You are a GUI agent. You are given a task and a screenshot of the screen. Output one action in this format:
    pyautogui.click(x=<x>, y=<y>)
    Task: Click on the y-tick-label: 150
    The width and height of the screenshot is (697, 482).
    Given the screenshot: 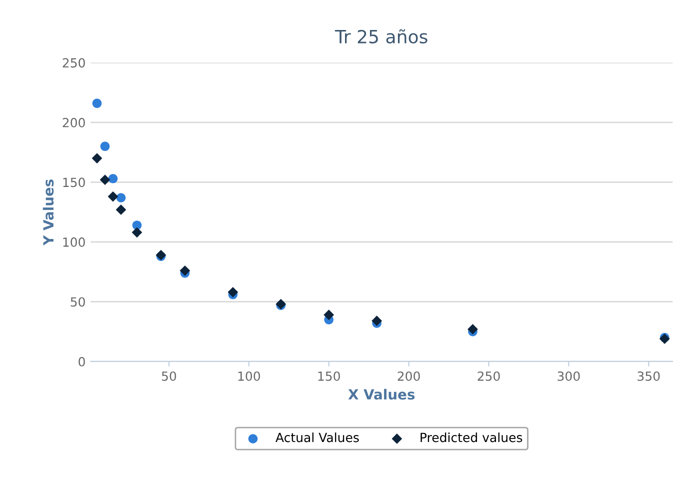 What is the action you would take?
    pyautogui.click(x=74, y=183)
    